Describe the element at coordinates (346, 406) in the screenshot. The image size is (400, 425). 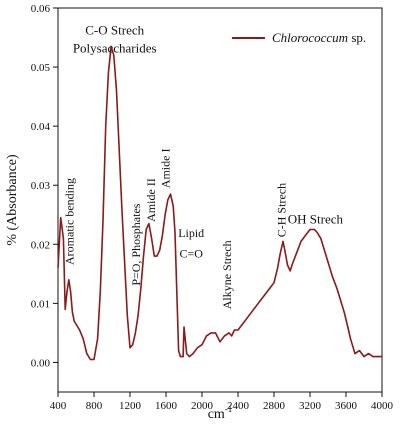
I see `x-tick-label: 3600` at that location.